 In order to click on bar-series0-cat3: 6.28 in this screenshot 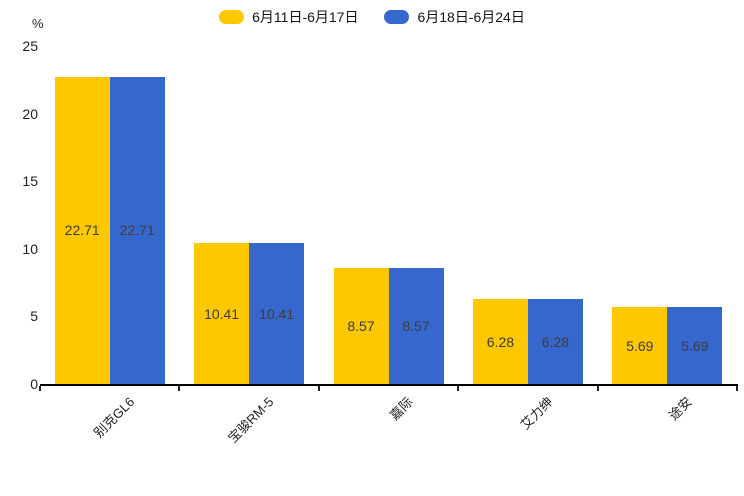, I will do `click(500, 341)`.